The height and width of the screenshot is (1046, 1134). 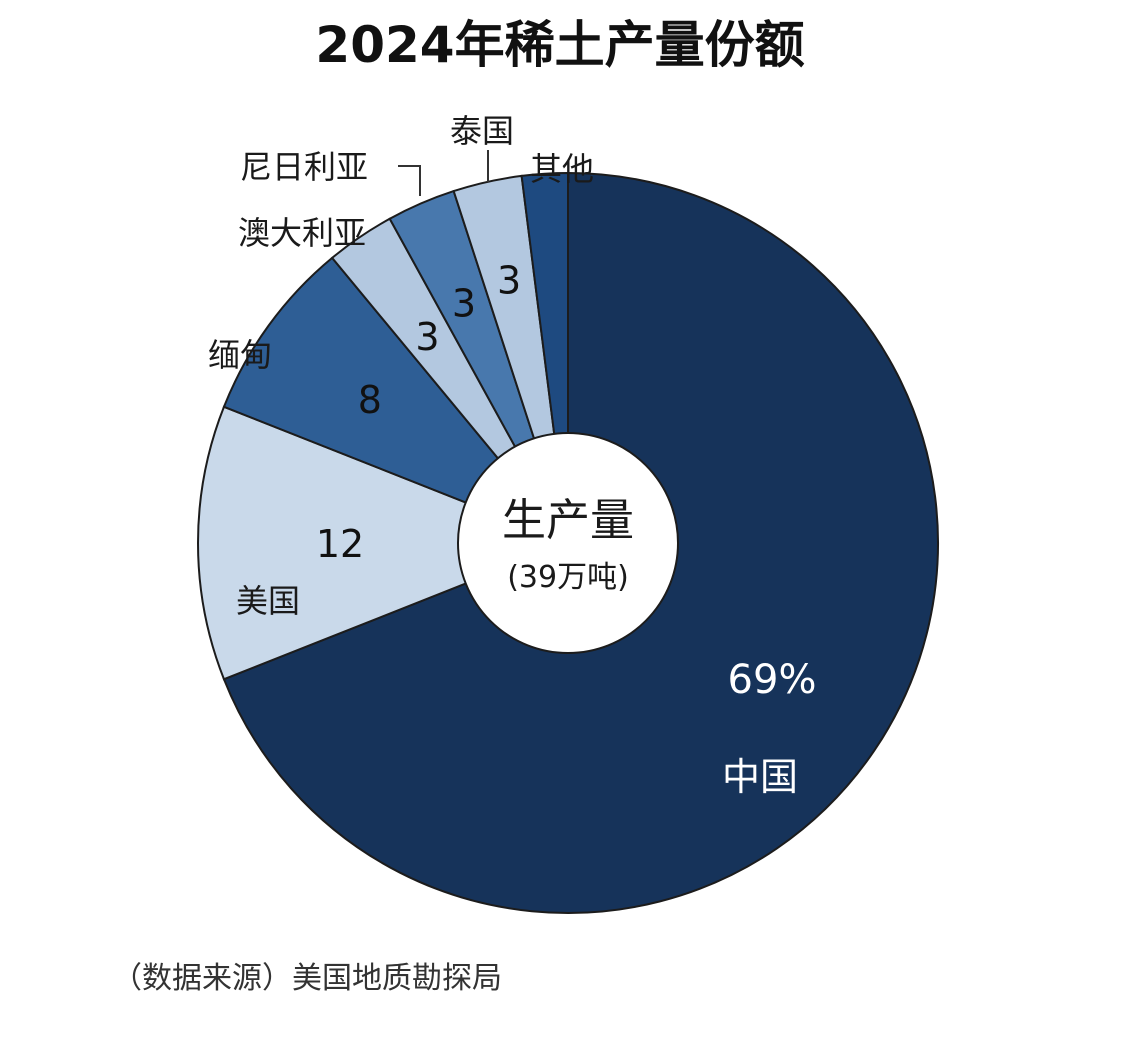 What do you see at coordinates (562, 169) in the screenshot?
I see `slice-name-6: 其他` at bounding box center [562, 169].